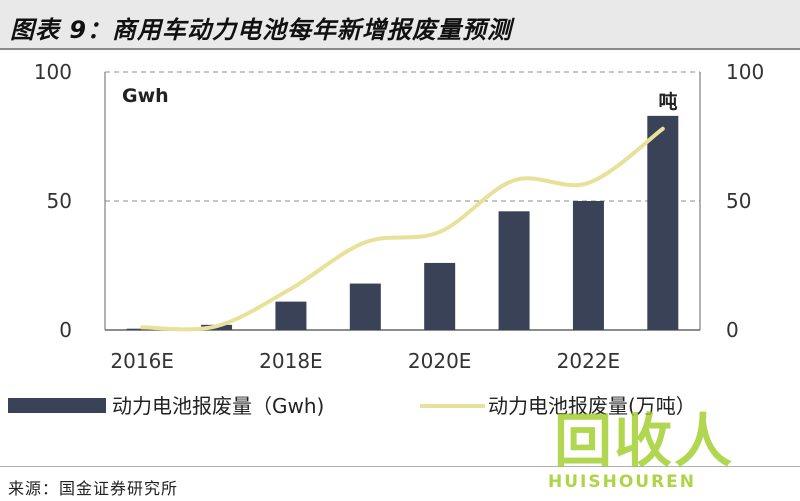 The height and width of the screenshot is (501, 800). What do you see at coordinates (57, 405) in the screenshot?
I see `legend-bar-swatch` at bounding box center [57, 405].